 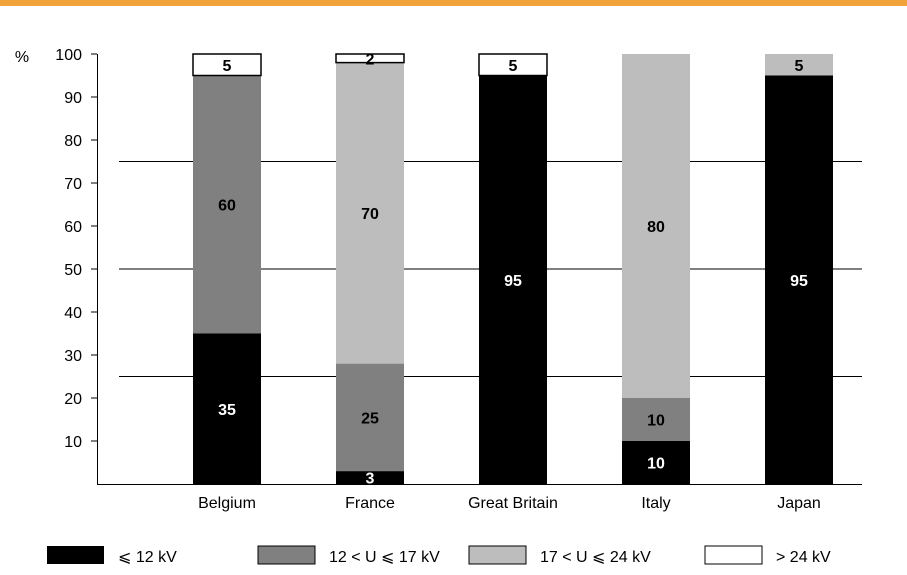 I want to click on y-tick-label: 20, so click(x=73, y=399).